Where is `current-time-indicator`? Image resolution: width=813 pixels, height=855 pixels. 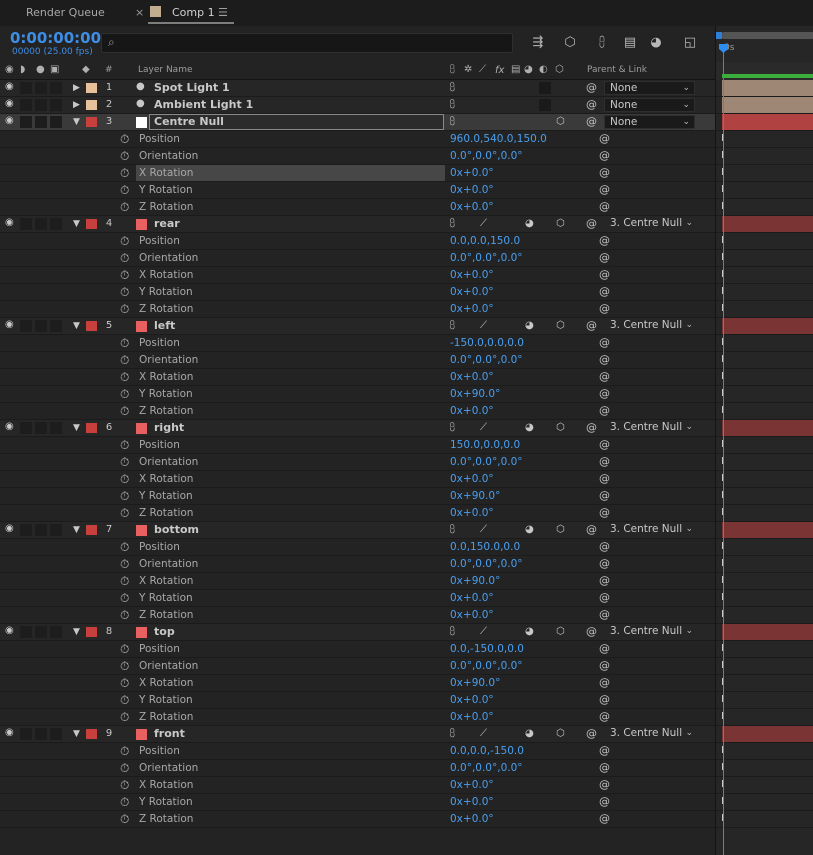
current-time-indicator is located at coordinates (723, 48).